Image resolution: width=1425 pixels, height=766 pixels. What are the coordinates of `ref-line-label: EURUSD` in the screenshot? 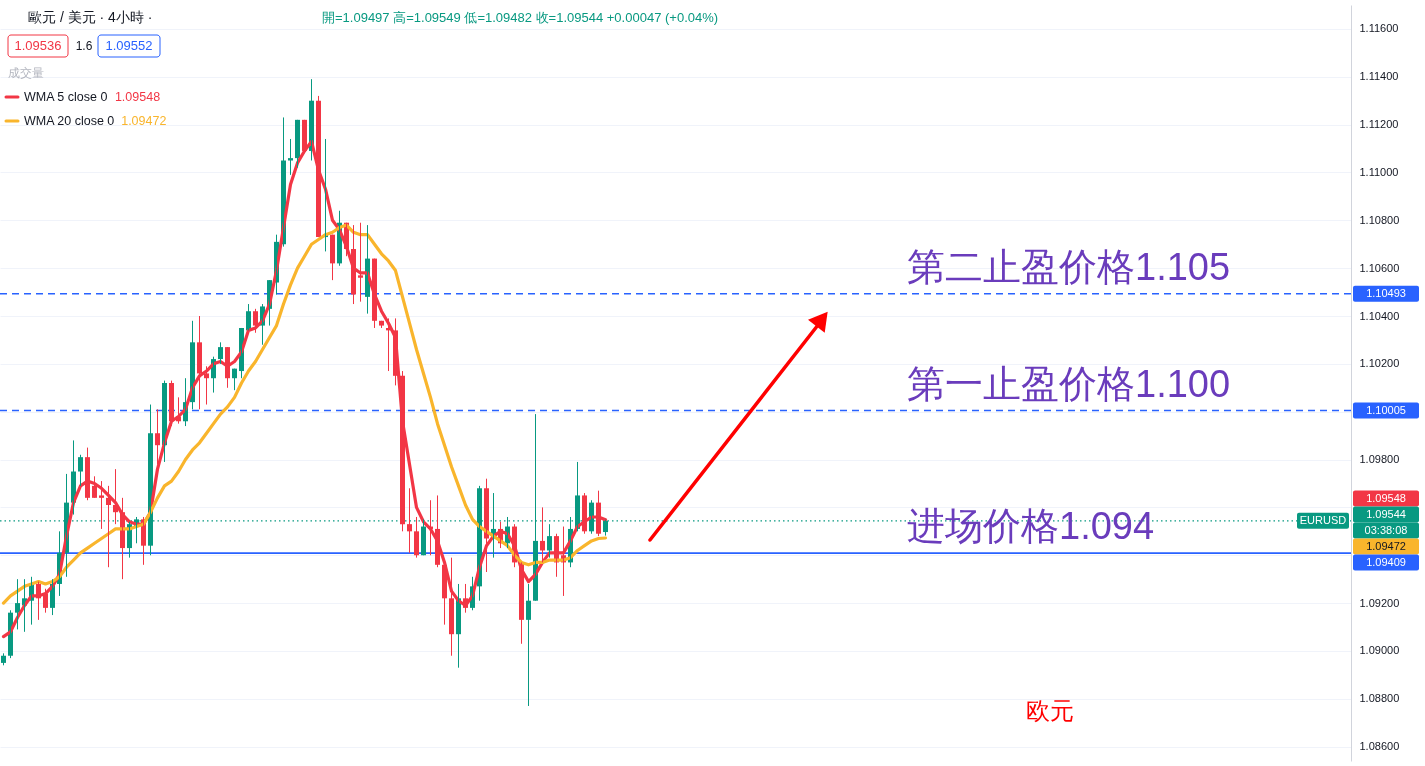 It's located at (1323, 519).